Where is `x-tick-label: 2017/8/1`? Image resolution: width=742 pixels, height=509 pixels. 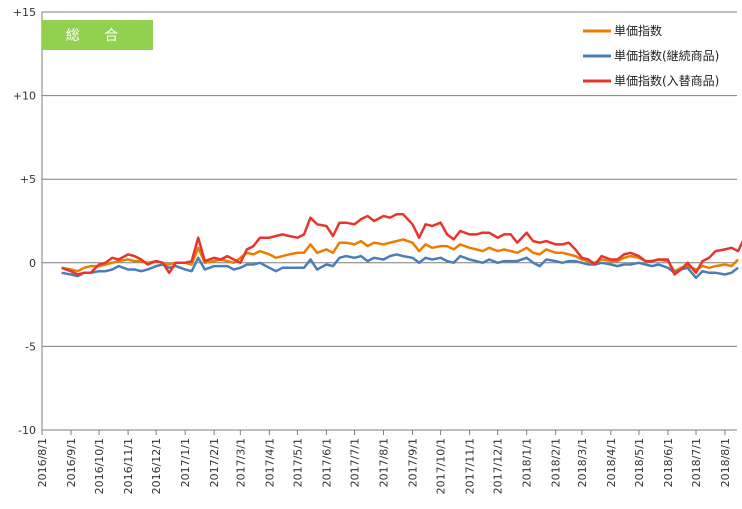
x-tick-label: 2017/8/1 is located at coordinates (384, 462).